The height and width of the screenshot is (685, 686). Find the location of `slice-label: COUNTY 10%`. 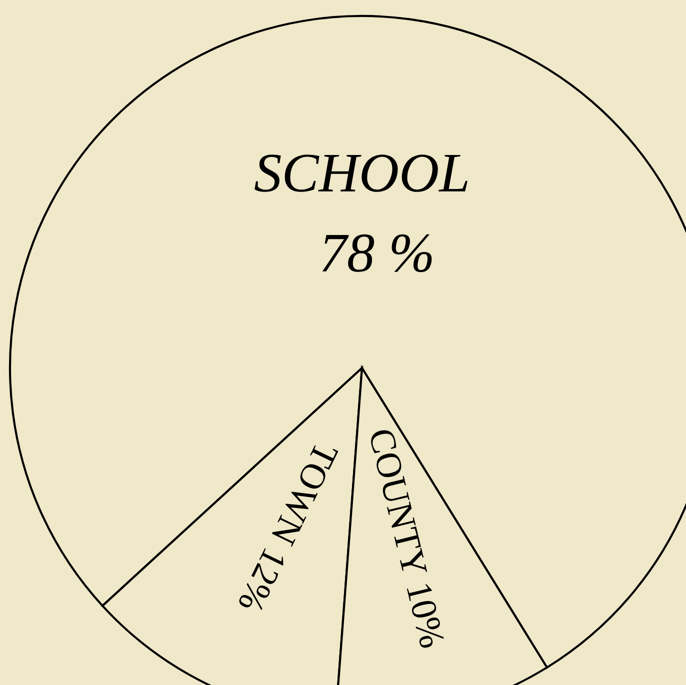

slice-label: COUNTY 10% is located at coordinates (406, 538).